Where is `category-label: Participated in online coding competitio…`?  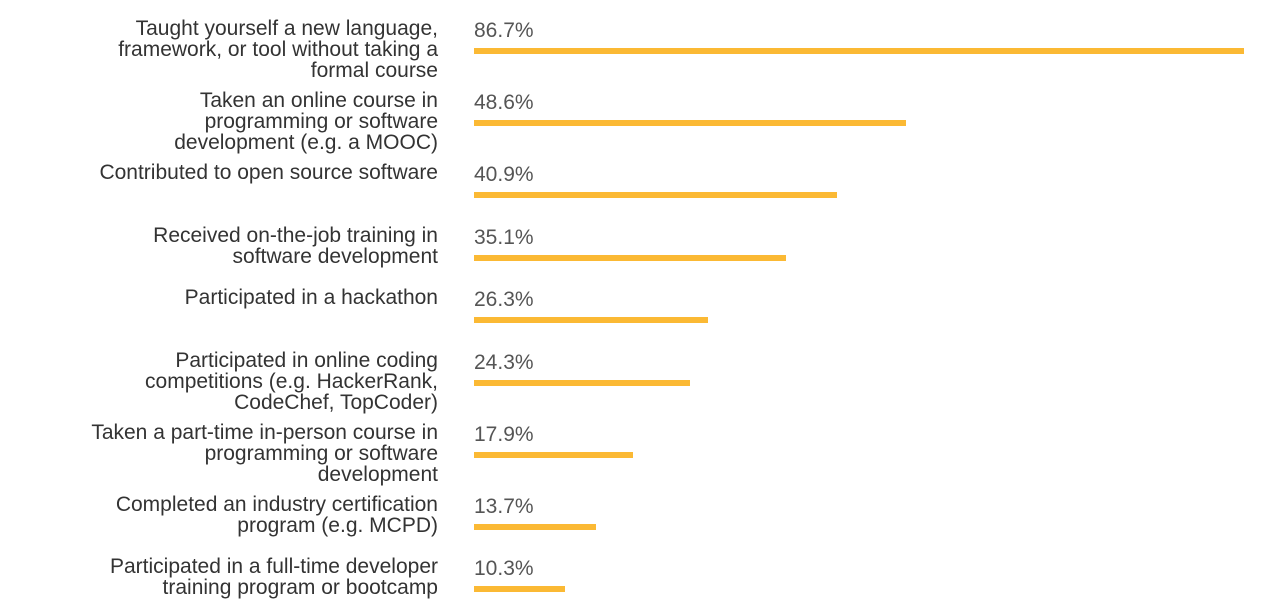 category-label: Participated in online coding competitio… is located at coordinates (291, 381).